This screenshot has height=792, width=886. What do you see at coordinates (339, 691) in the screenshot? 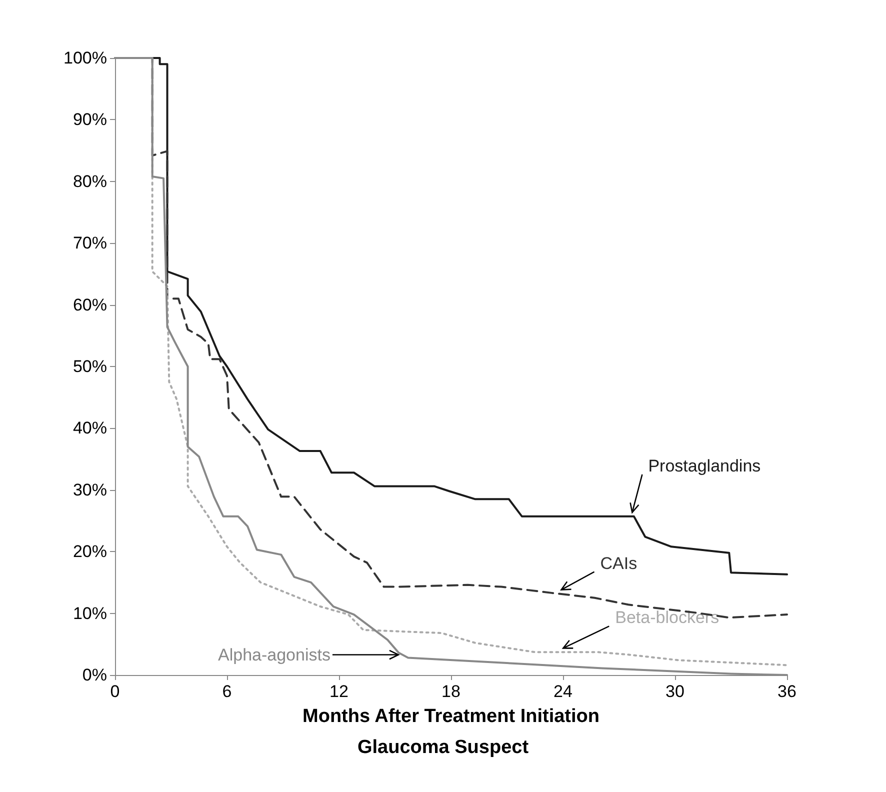
I see `x-tick-label: 12` at bounding box center [339, 691].